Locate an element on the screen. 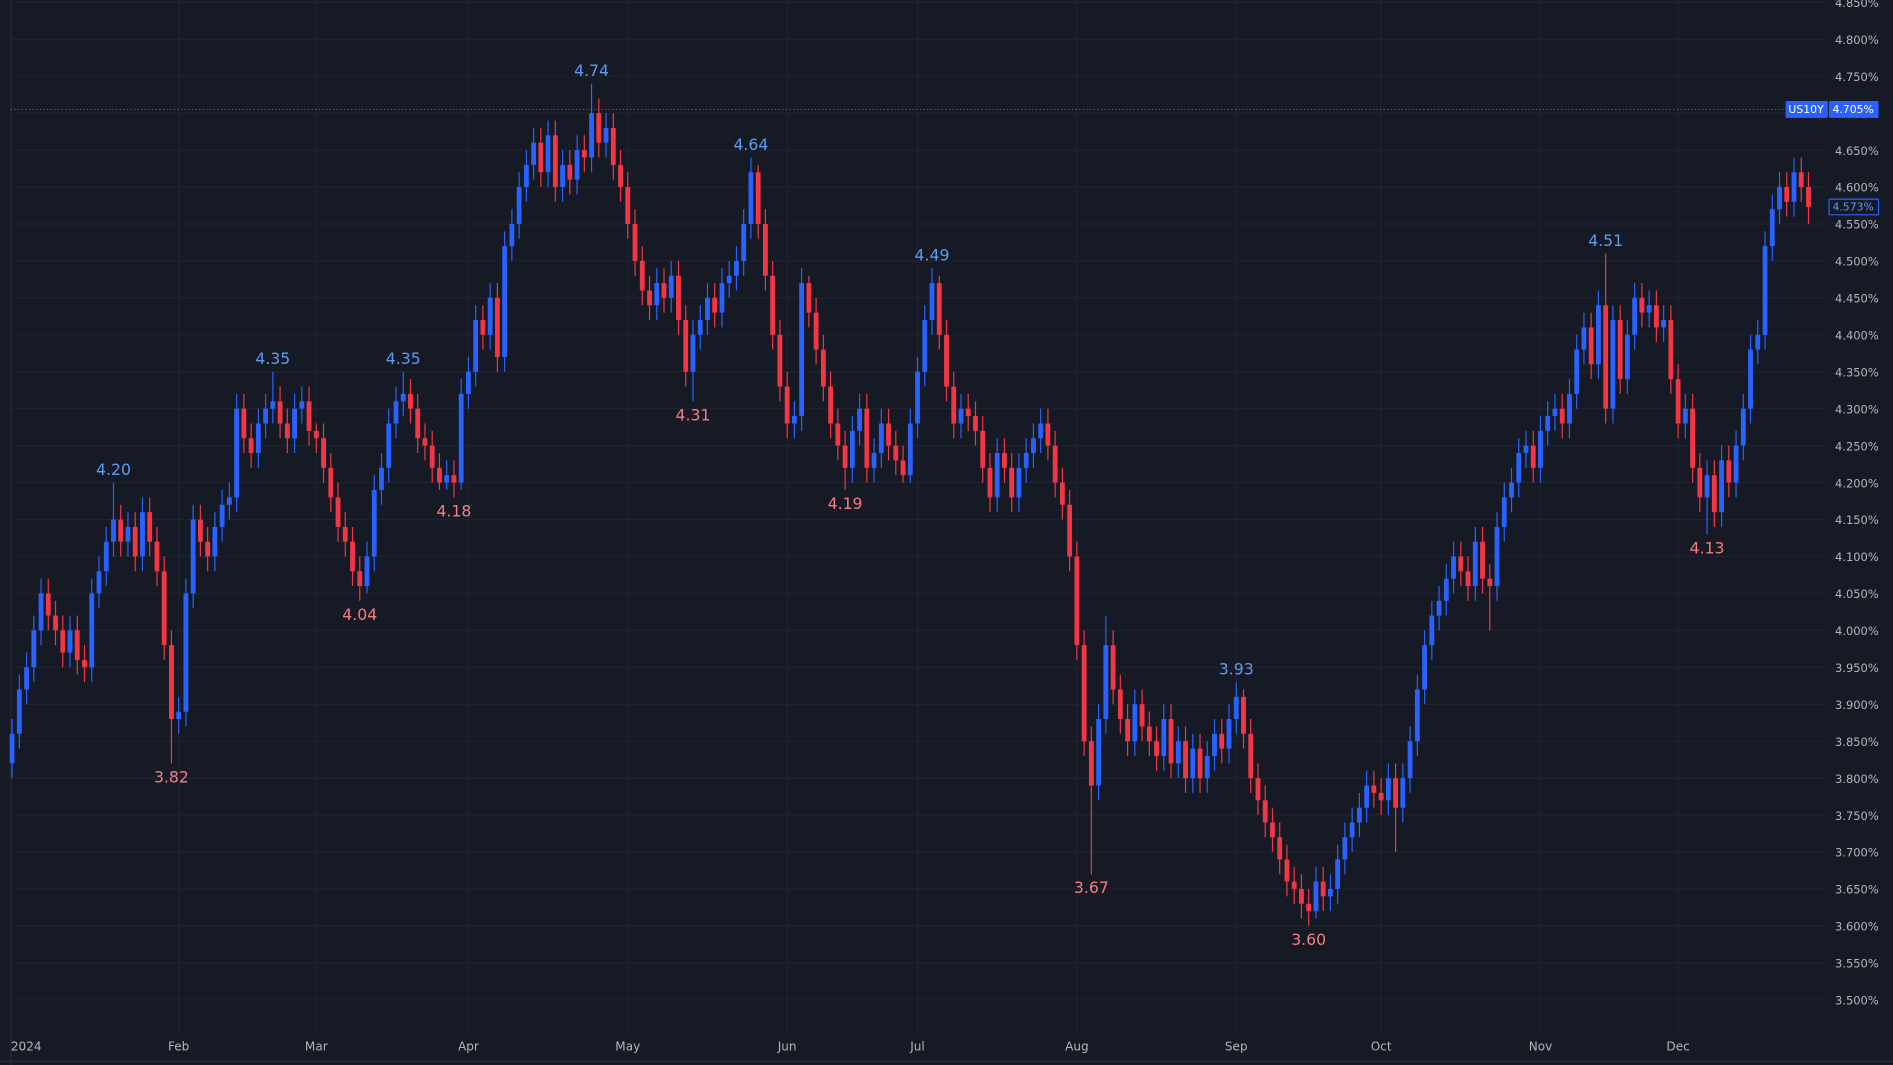  y-tick-label: 3.950% is located at coordinates (1857, 668).